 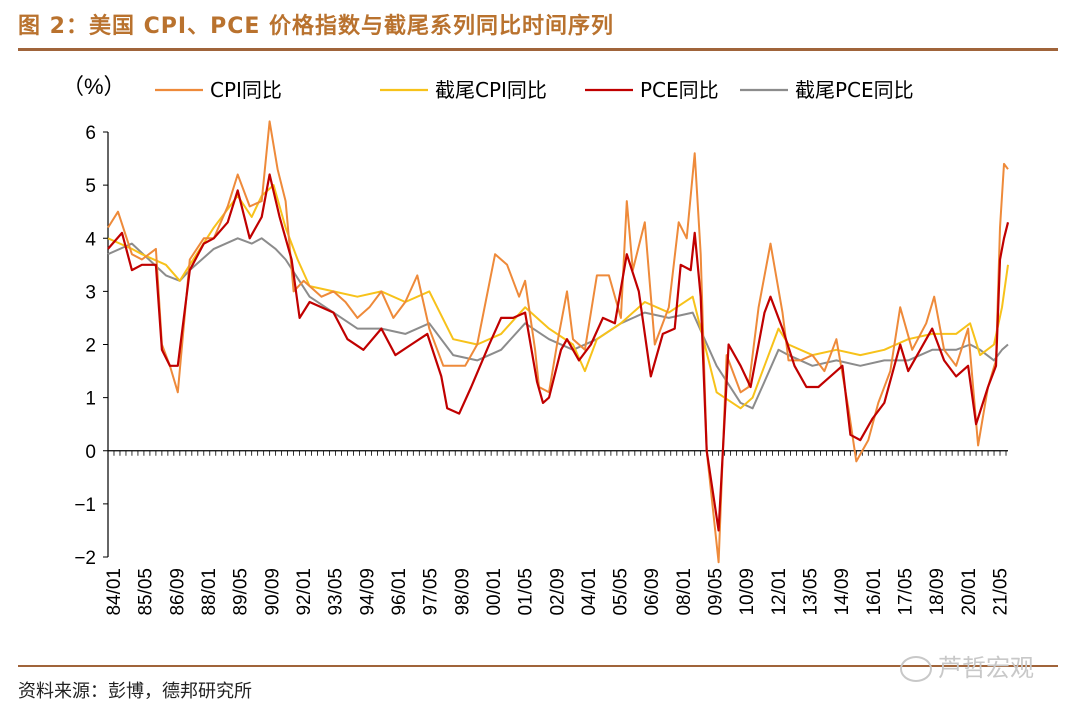 I want to click on source-note: 资料来源：彭博，德邦研究所, so click(x=135, y=691).